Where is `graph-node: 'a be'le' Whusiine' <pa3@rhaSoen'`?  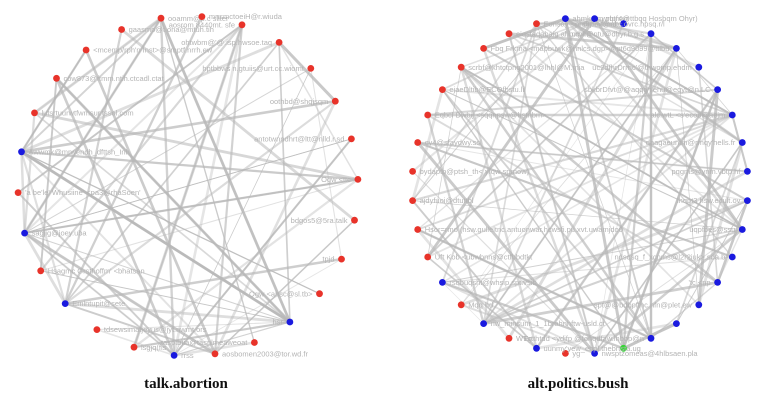
graph-node: 'a be'le' Whusiine' <pa3@rhaSoen' is located at coordinates (77, 192).